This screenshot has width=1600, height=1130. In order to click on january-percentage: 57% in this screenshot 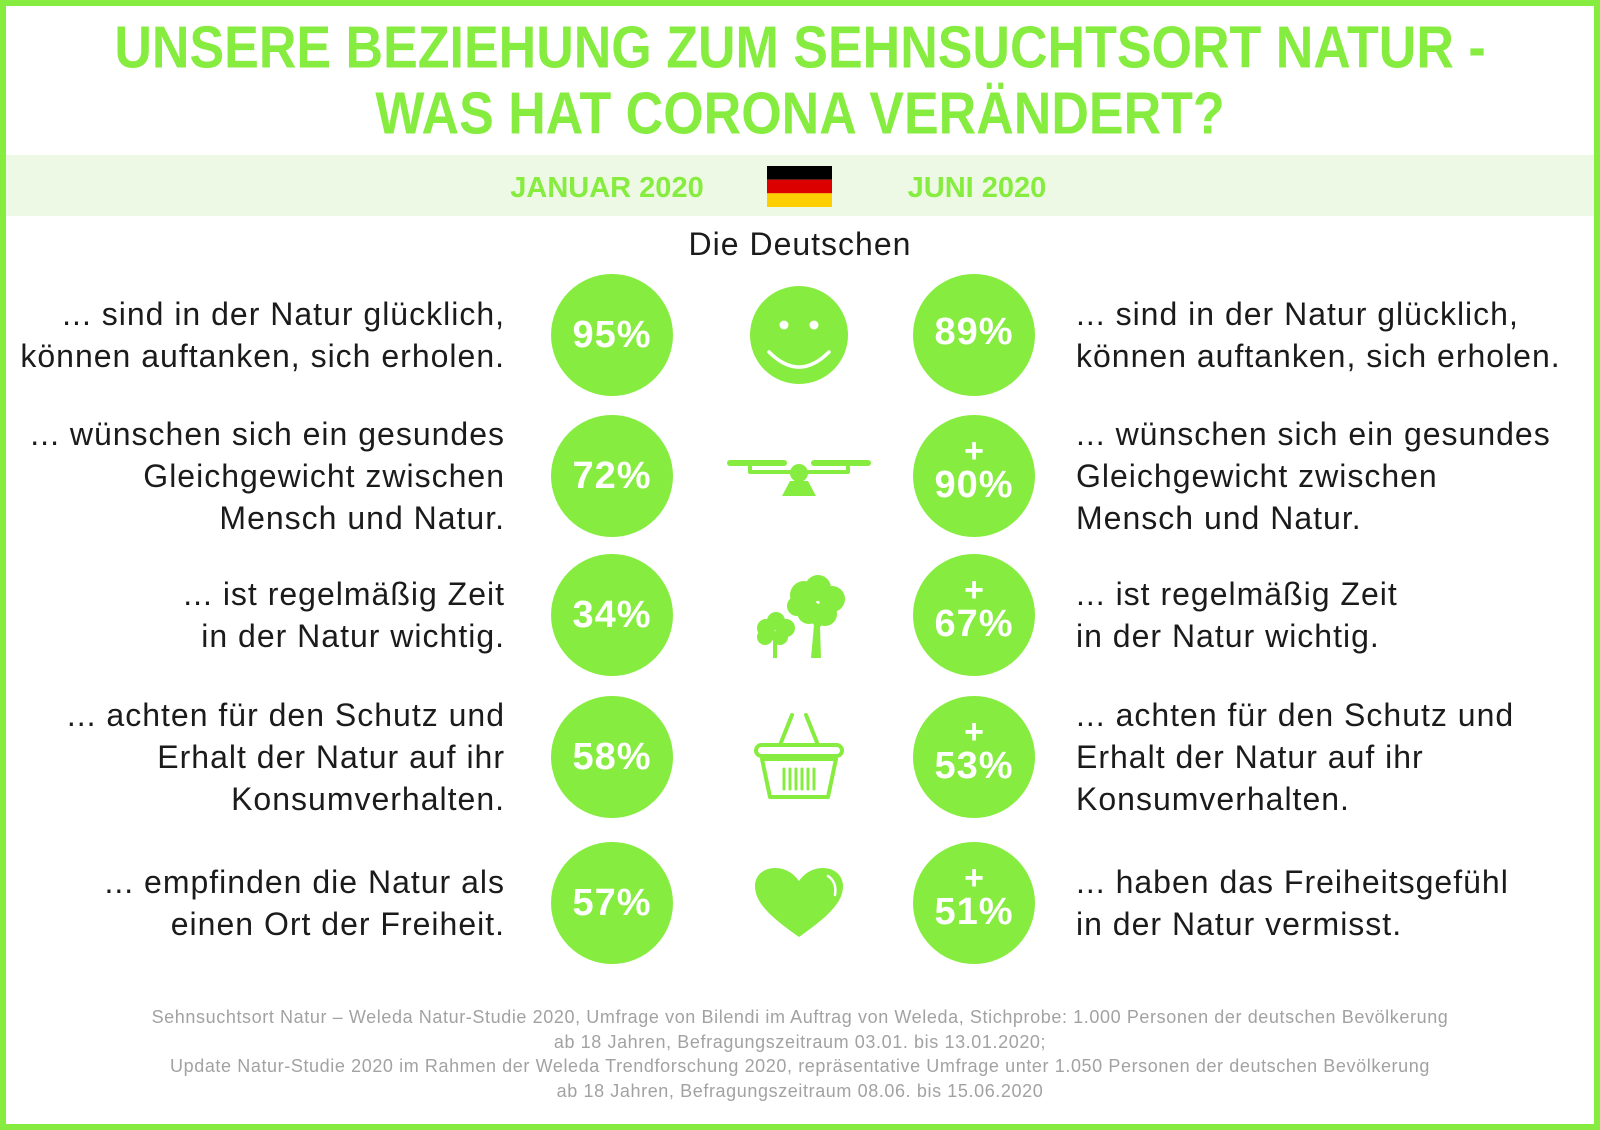, I will do `click(612, 903)`.